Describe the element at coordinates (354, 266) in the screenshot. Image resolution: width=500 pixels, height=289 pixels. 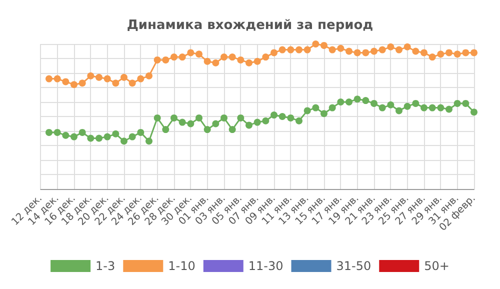
I see `legend-label: 31-50` at that location.